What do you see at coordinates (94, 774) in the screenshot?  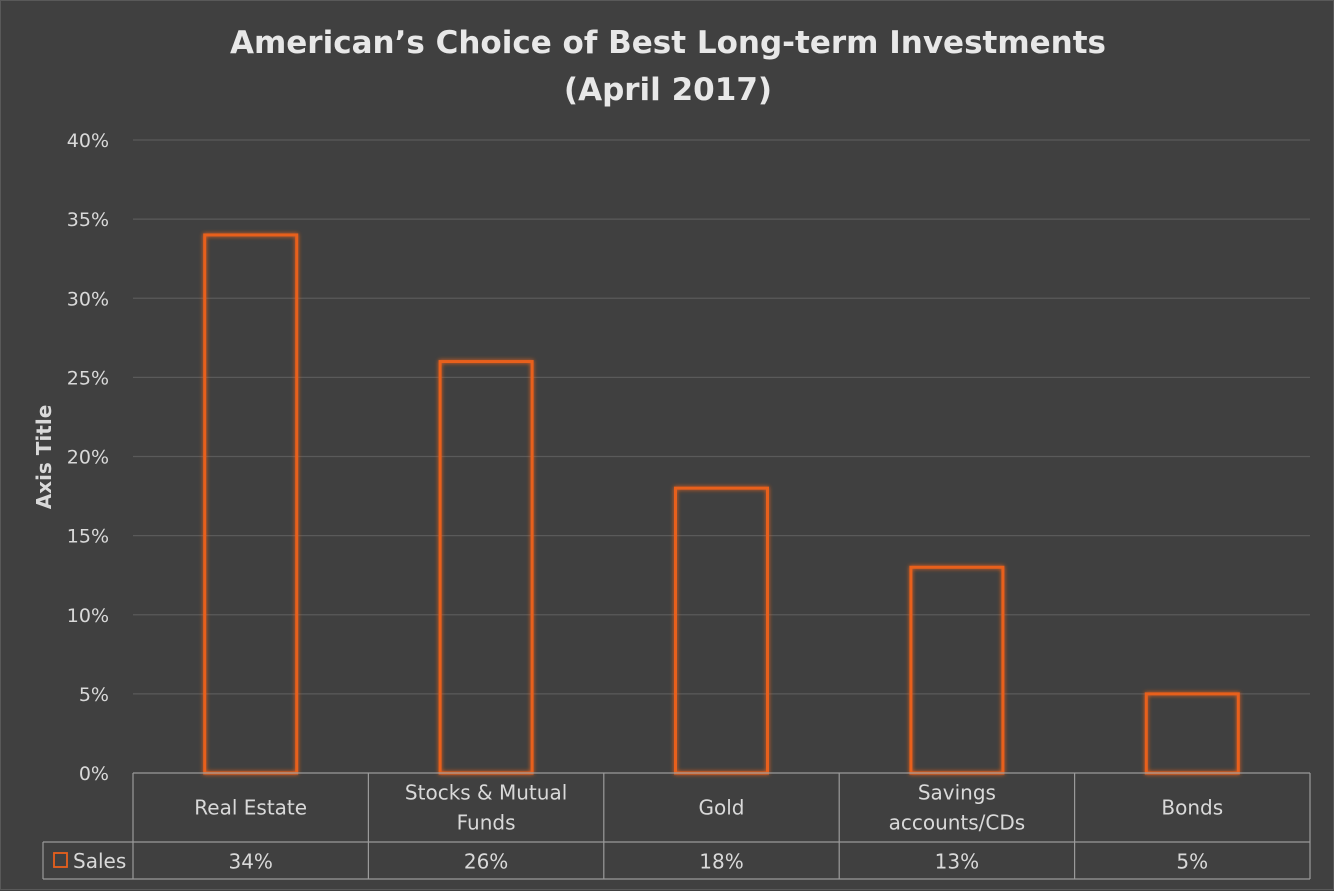 I see `y-tick-label: 0%` at bounding box center [94, 774].